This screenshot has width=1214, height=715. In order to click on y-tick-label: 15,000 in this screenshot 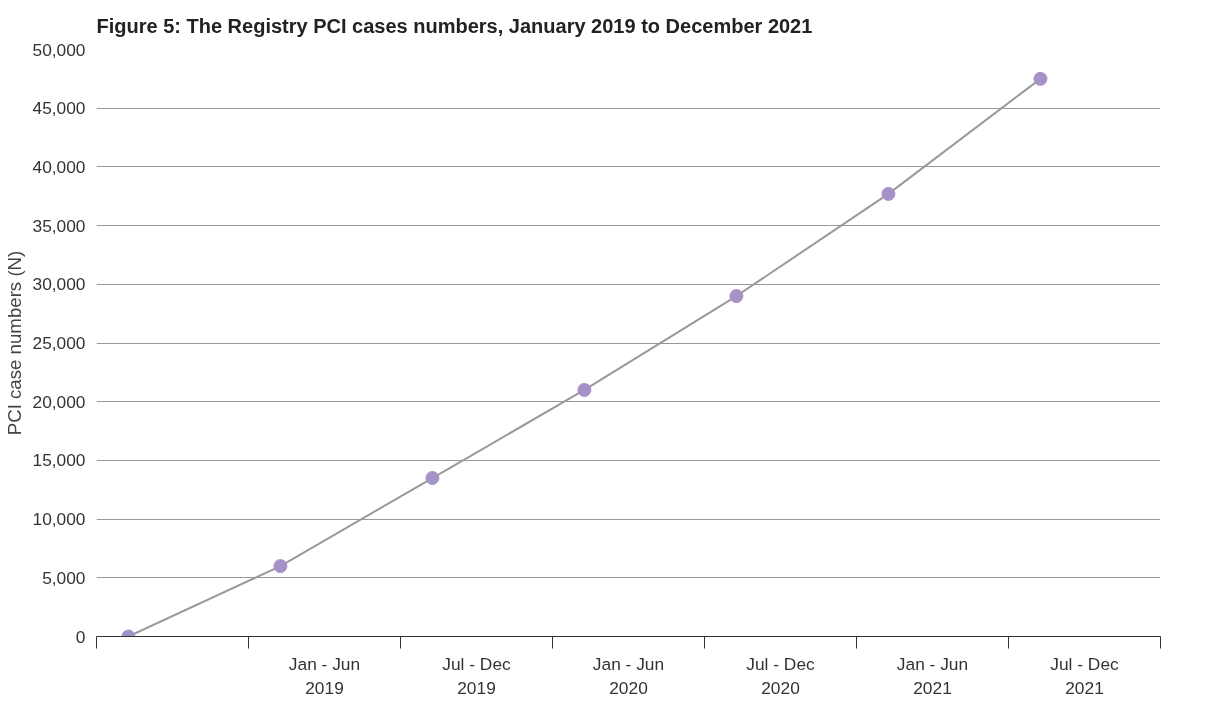, I will do `click(59, 460)`.